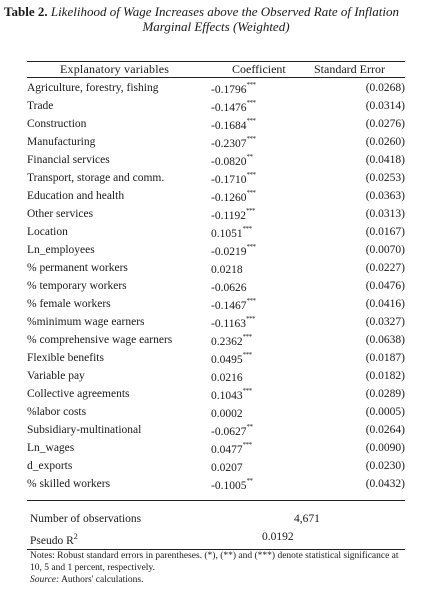  I want to click on standard-error-cell: (0.0182), so click(385, 376).